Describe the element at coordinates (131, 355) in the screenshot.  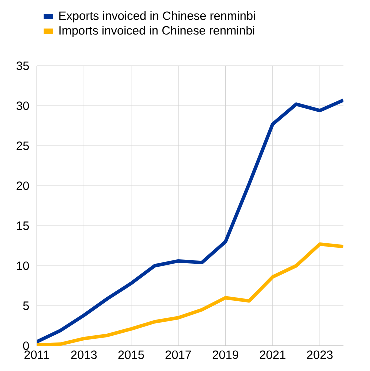
I see `x-tick-label: 2015` at that location.